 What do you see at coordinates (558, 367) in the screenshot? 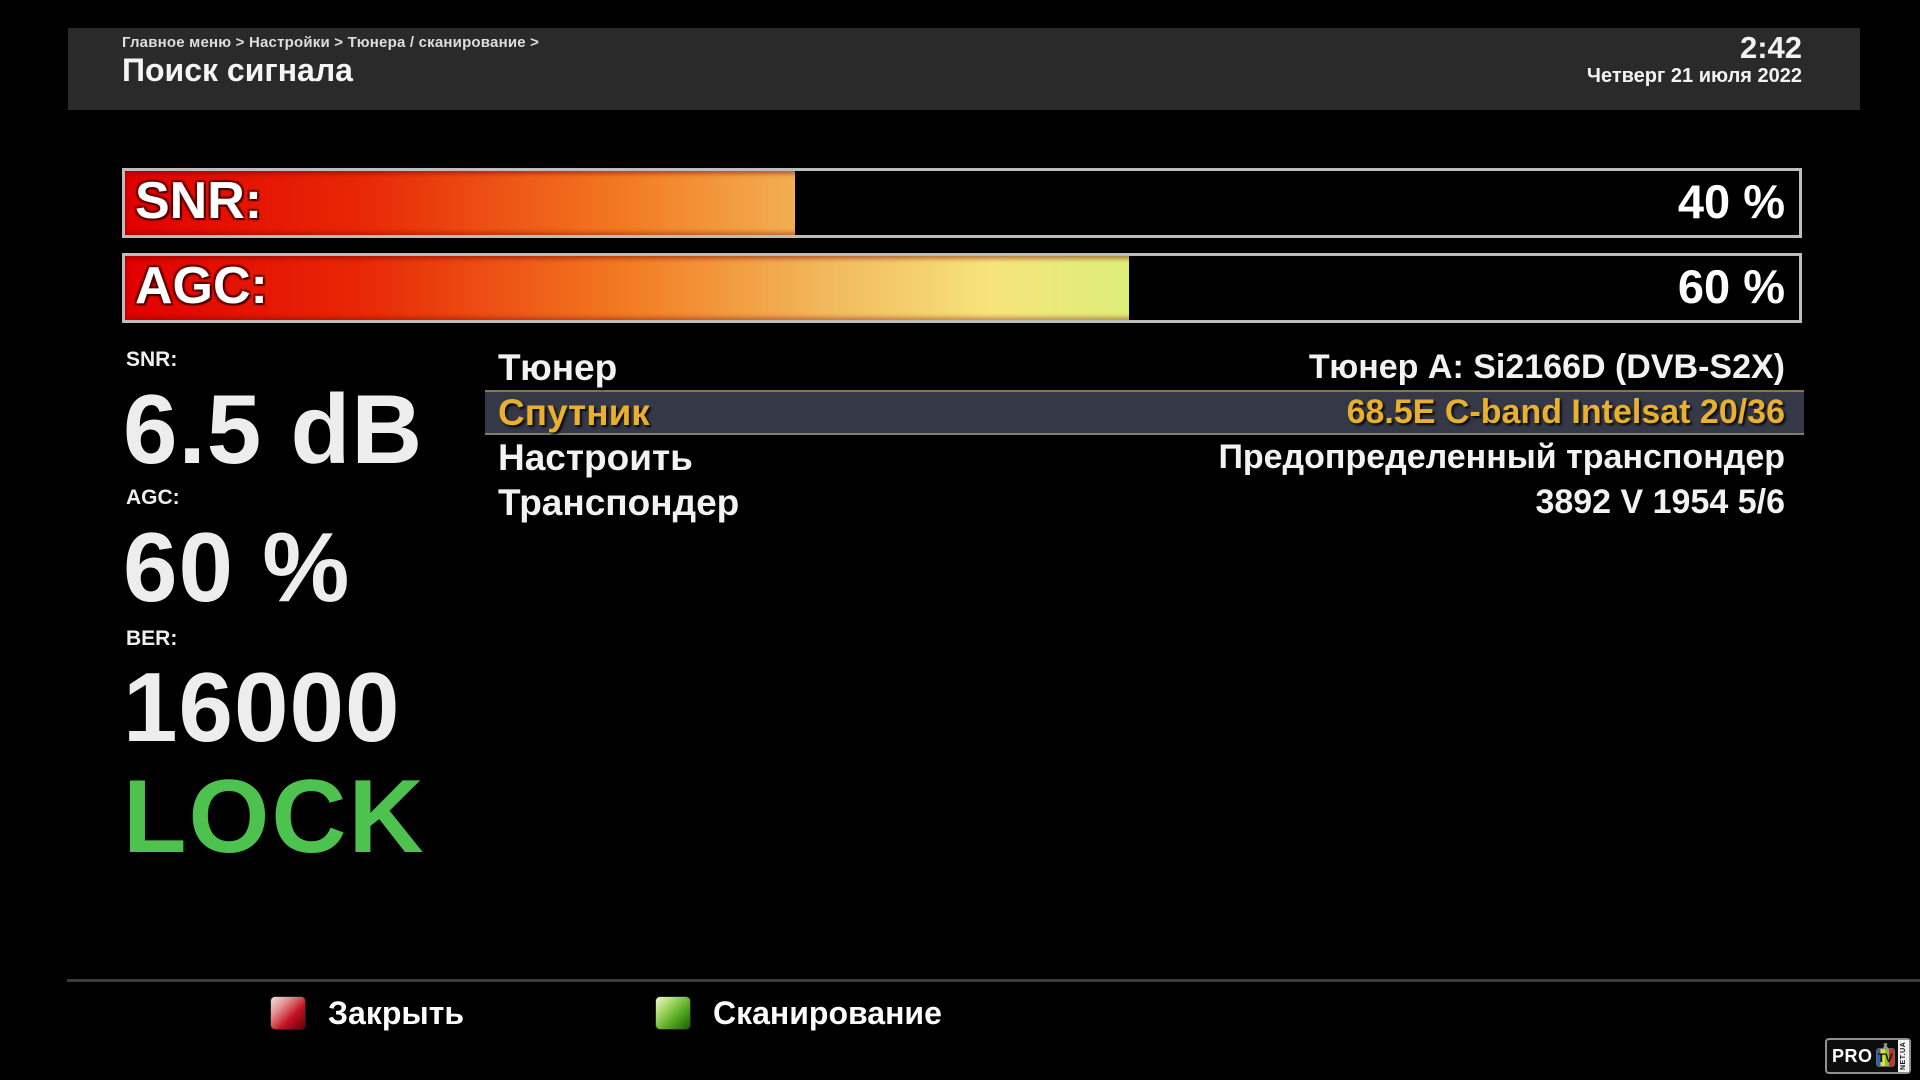
I see `menu-row-label: Тюнер` at bounding box center [558, 367].